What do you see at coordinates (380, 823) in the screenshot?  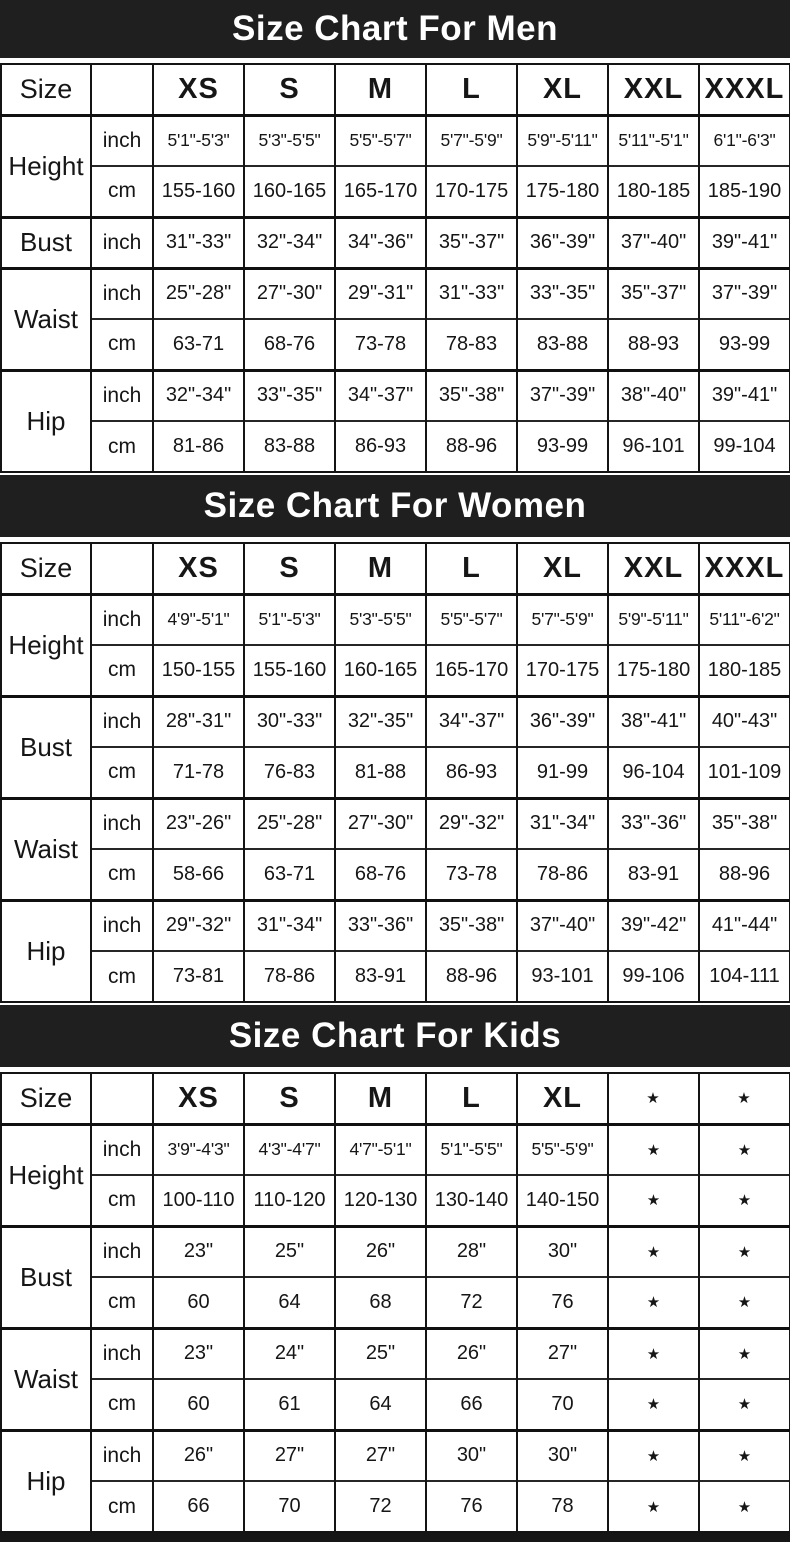 I see `value-cell: 27"-30"` at bounding box center [380, 823].